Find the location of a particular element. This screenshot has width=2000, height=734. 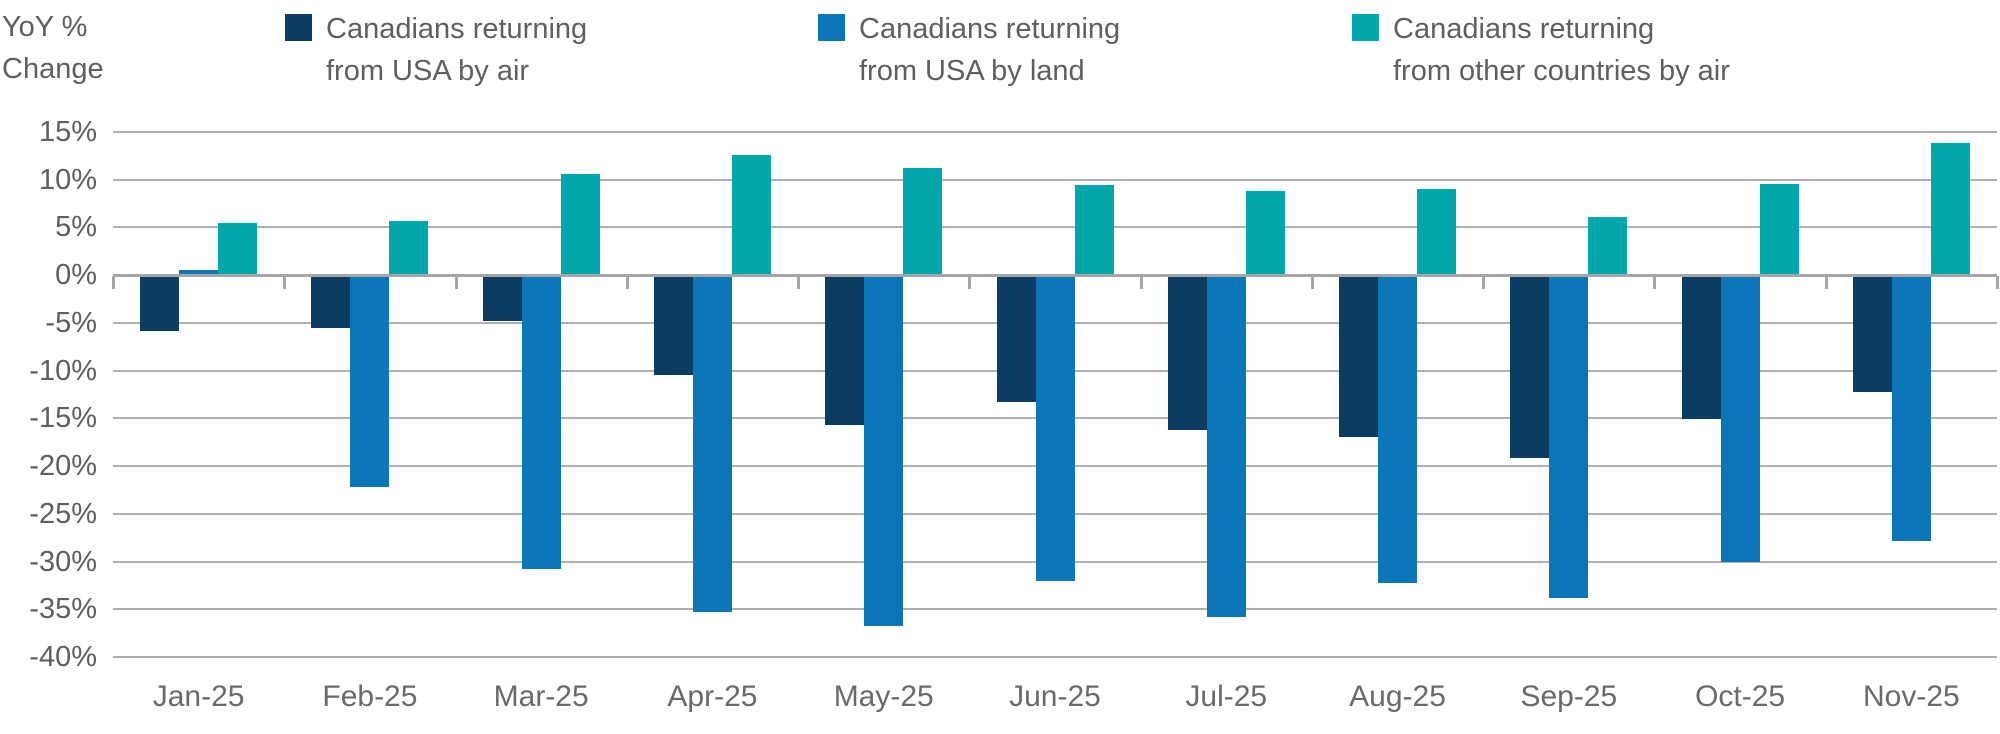

legend-label-line: from USA by land is located at coordinates (972, 71).